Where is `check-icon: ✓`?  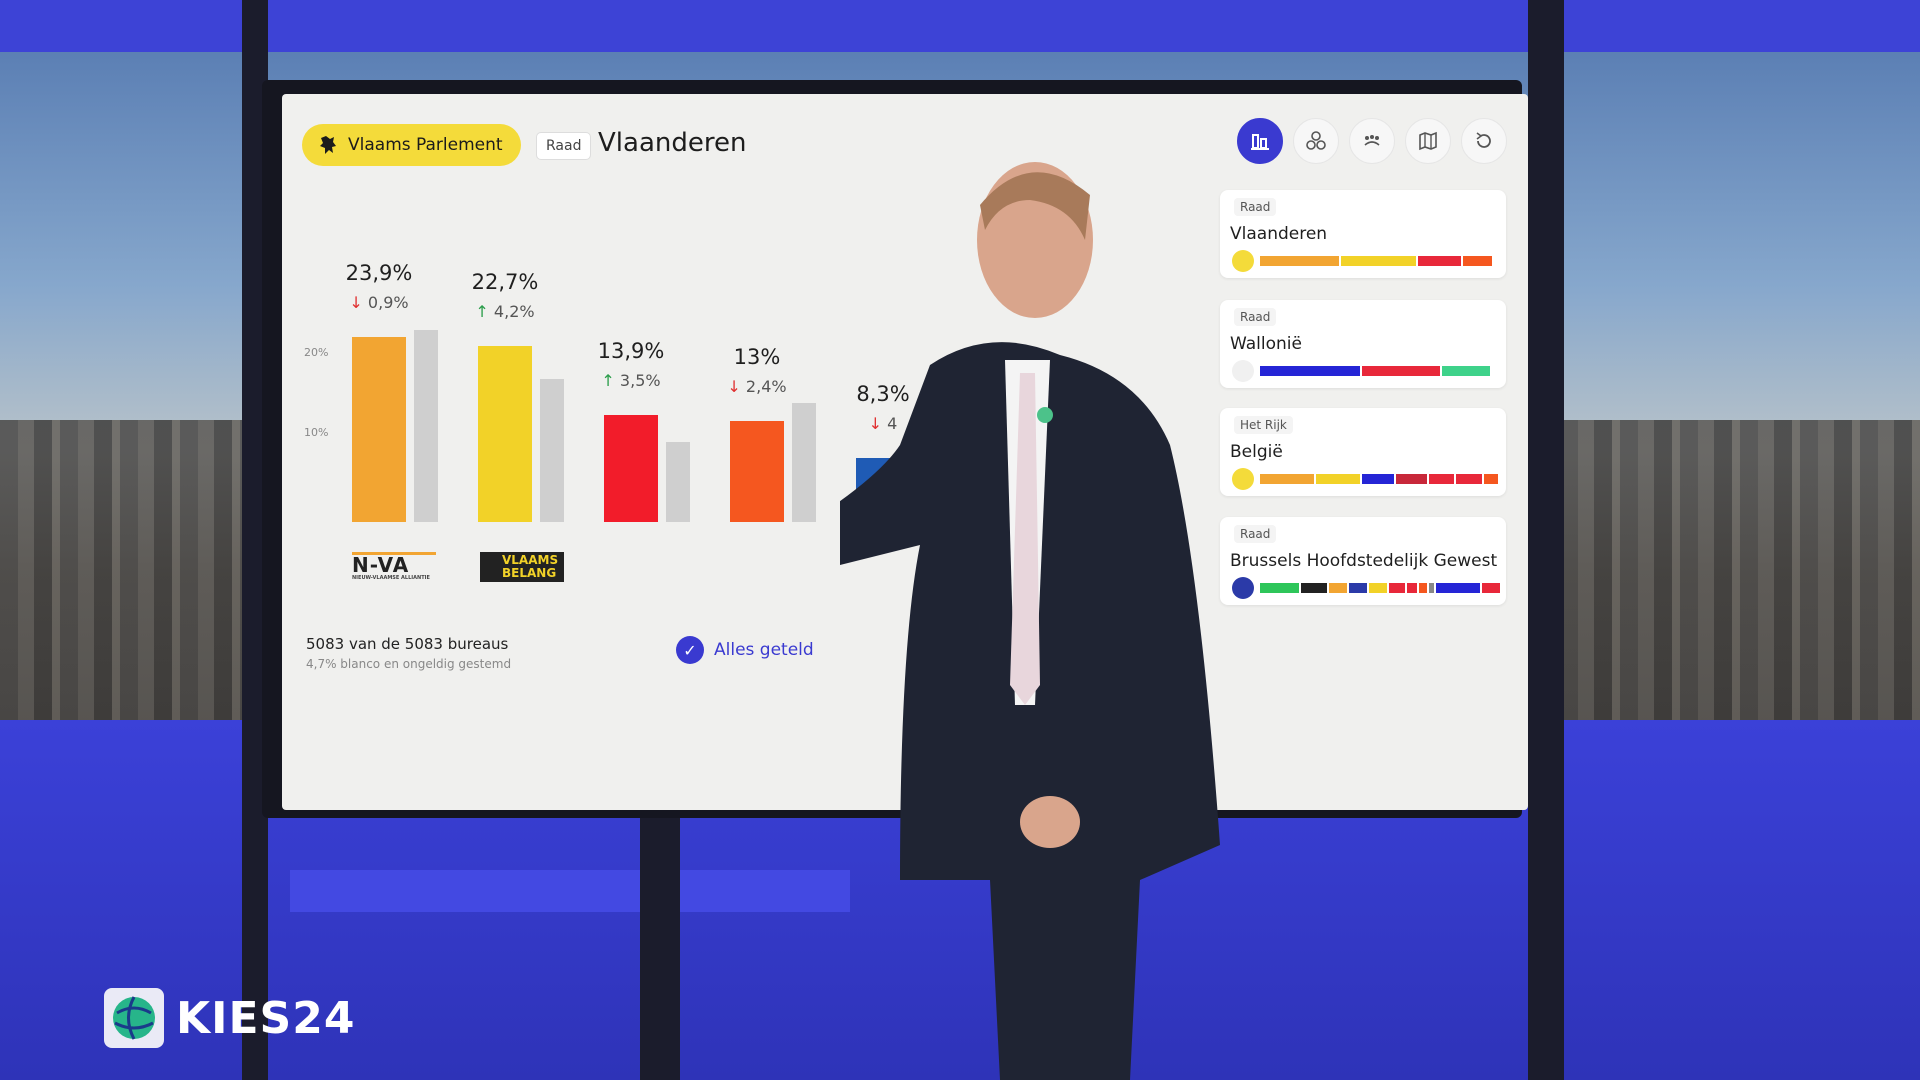 check-icon: ✓ is located at coordinates (690, 650).